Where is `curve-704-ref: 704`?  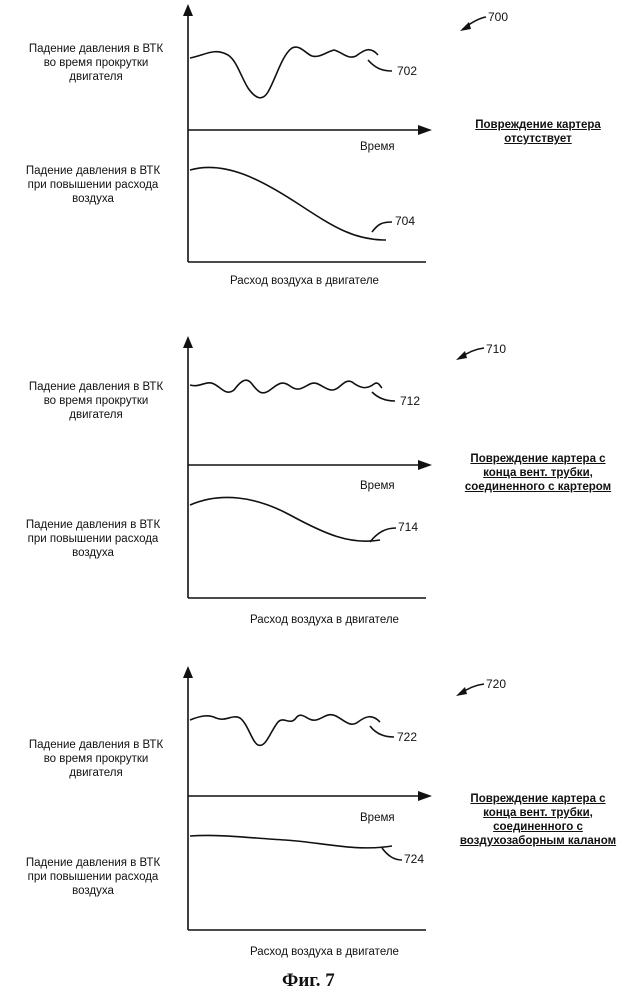
curve-704-ref: 704 is located at coordinates (405, 221).